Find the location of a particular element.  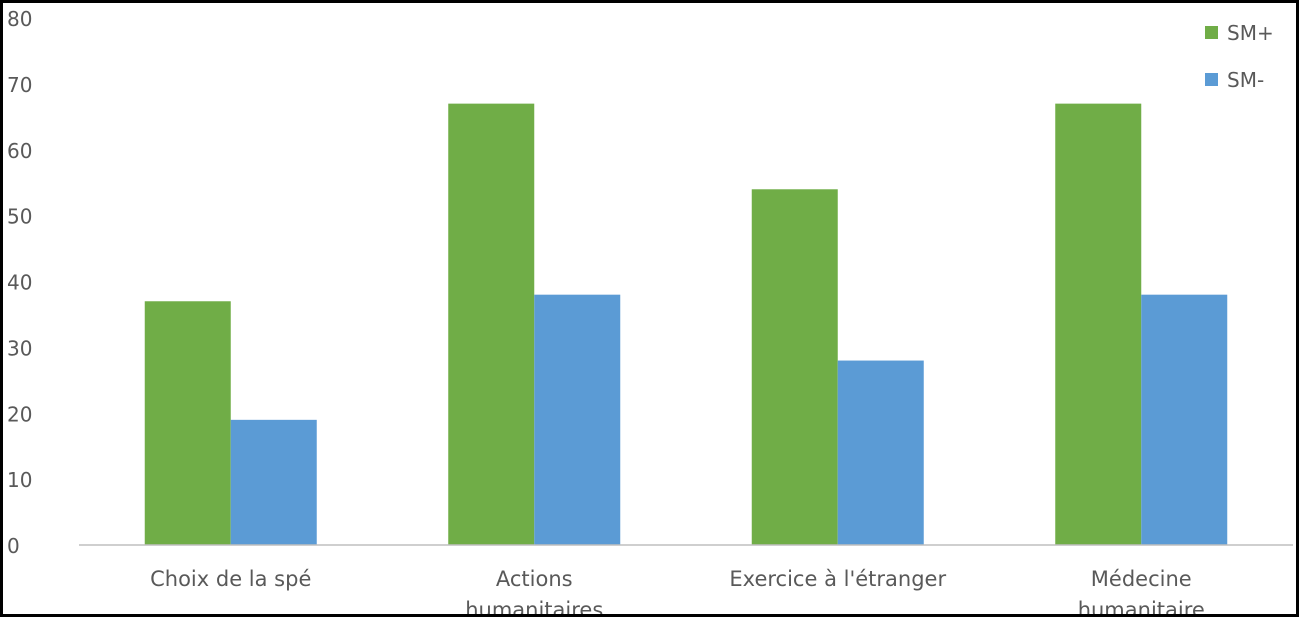

x-category-label: Exercice à l'étranger is located at coordinates (837, 579).